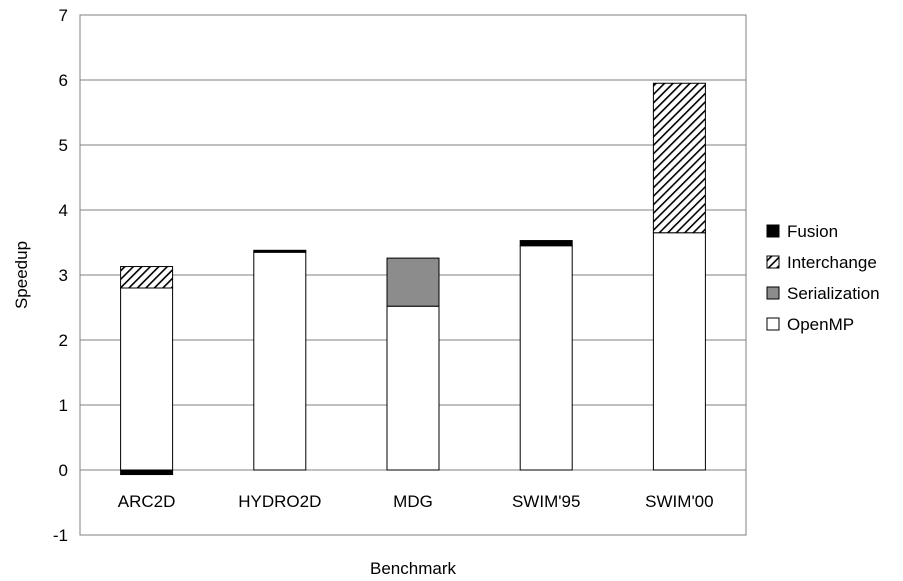 Image resolution: width=903 pixels, height=581 pixels. Describe the element at coordinates (546, 501) in the screenshot. I see `x-tick-label: SWIM'95` at that location.